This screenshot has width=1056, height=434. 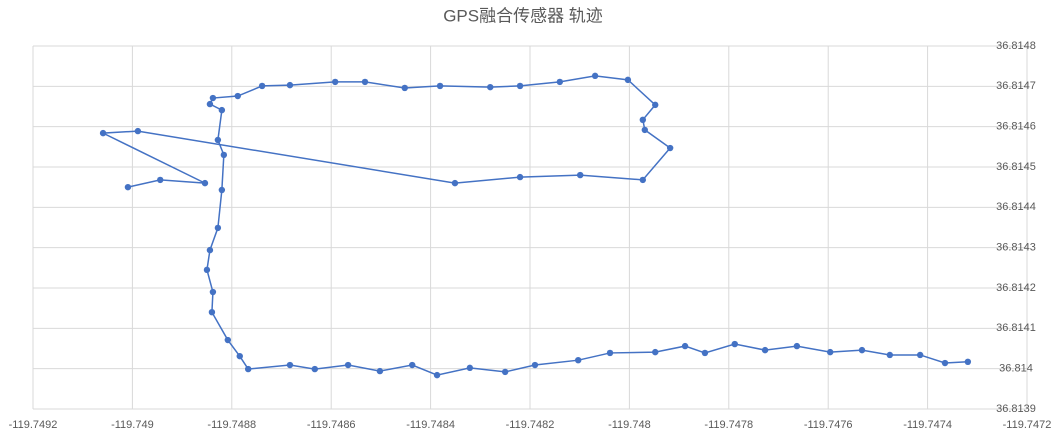 I want to click on chart-title: GPS融合传感器 轨迹, so click(x=523, y=15).